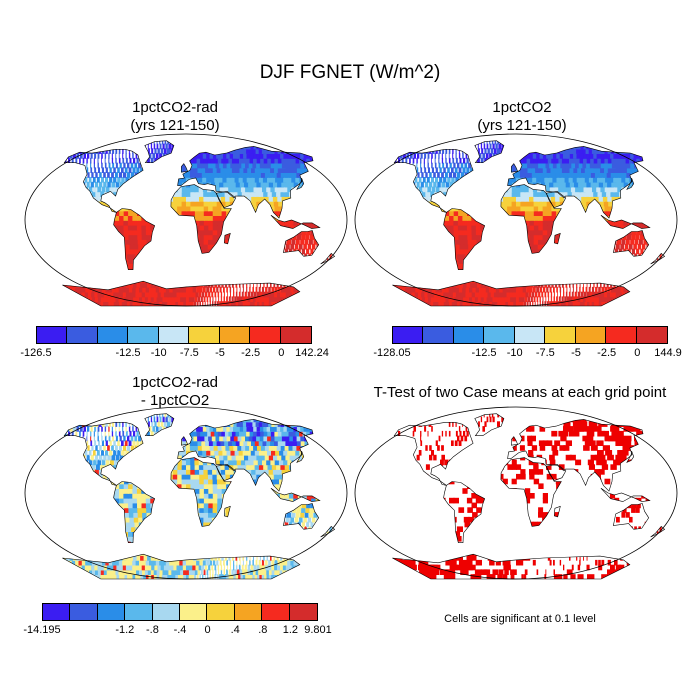 This screenshot has height=700, width=700. I want to click on panel-3-title: 1pctCO2-rad - 1pctCO2, so click(175, 392).